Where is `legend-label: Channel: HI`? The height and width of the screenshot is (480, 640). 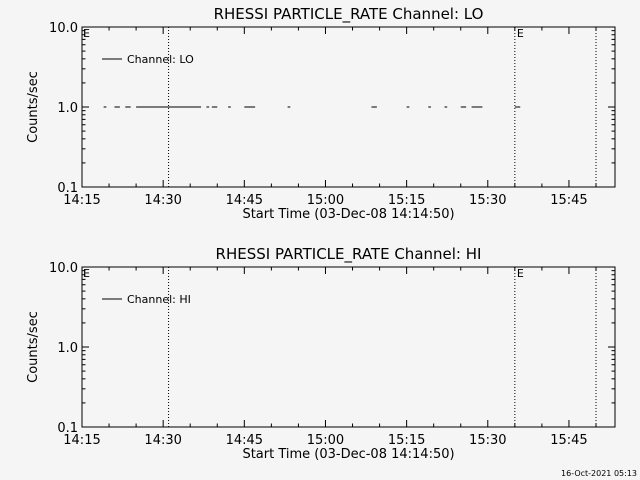 legend-label: Channel: HI is located at coordinates (159, 299).